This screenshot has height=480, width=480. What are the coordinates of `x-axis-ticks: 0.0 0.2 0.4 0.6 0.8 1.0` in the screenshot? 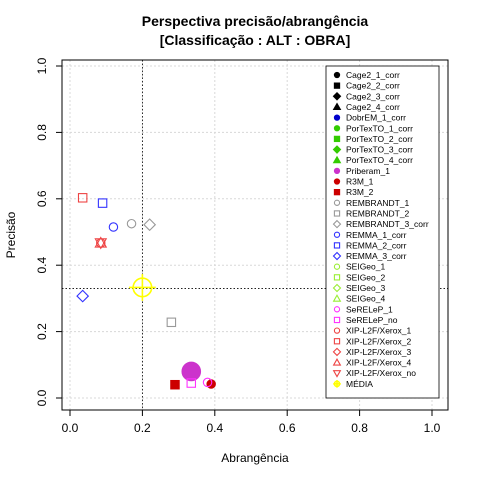 It's located at (251, 422).